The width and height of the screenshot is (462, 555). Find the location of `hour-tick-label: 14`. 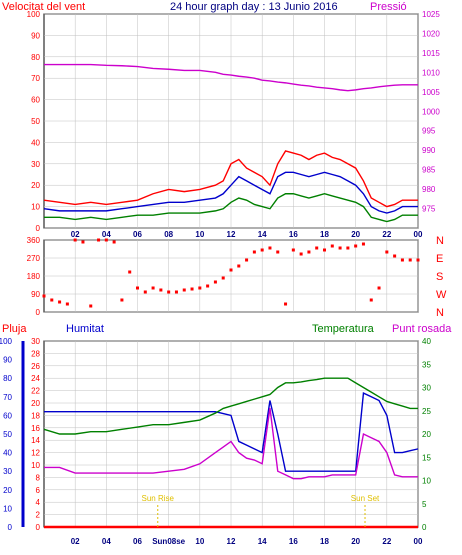

hour-tick-label: 14 is located at coordinates (262, 234).